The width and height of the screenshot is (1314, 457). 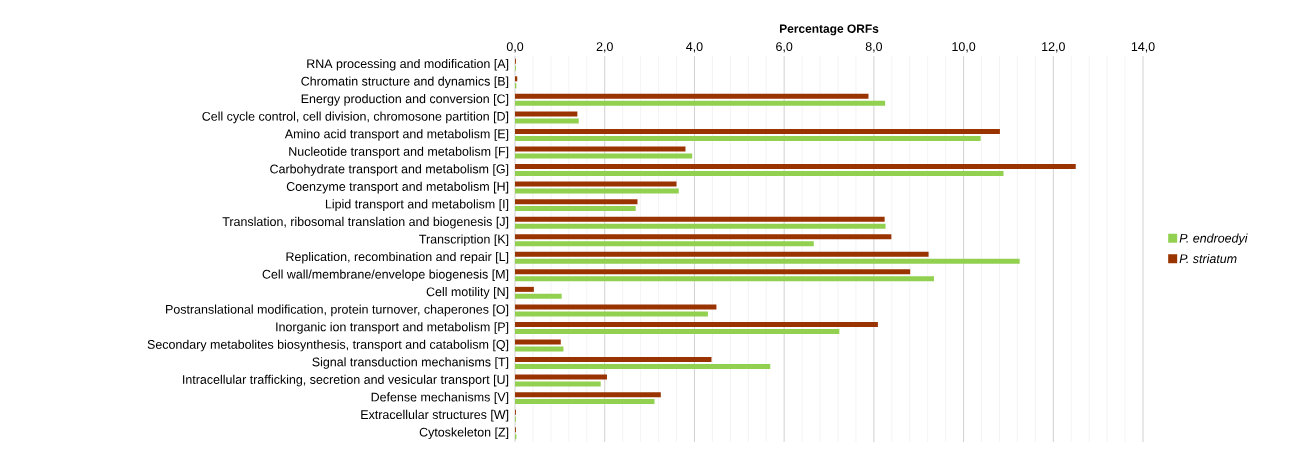 I want to click on x-tick-label: 10,0, so click(x=964, y=47).